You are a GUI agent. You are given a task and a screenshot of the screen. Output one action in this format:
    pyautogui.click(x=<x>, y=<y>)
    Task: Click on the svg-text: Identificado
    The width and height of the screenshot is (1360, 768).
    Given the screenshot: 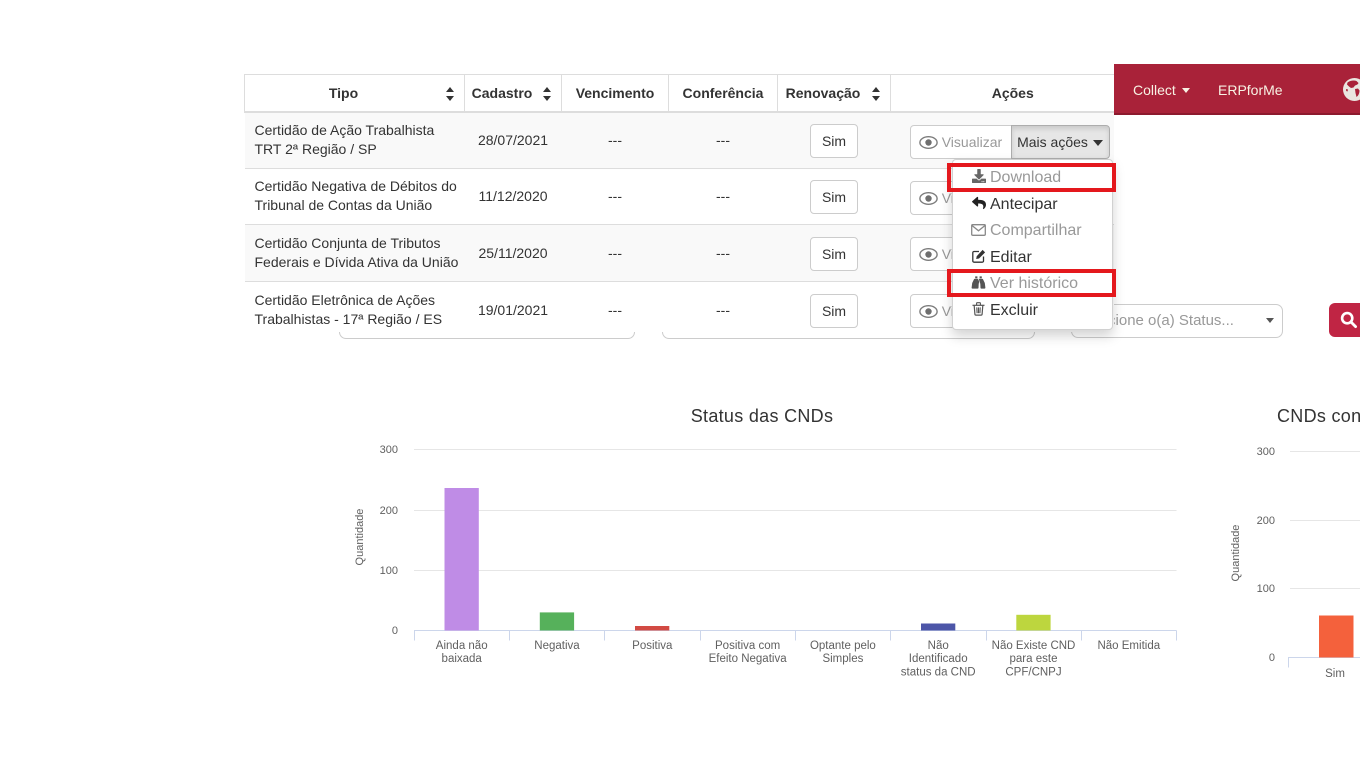 What is the action you would take?
    pyautogui.click(x=938, y=659)
    